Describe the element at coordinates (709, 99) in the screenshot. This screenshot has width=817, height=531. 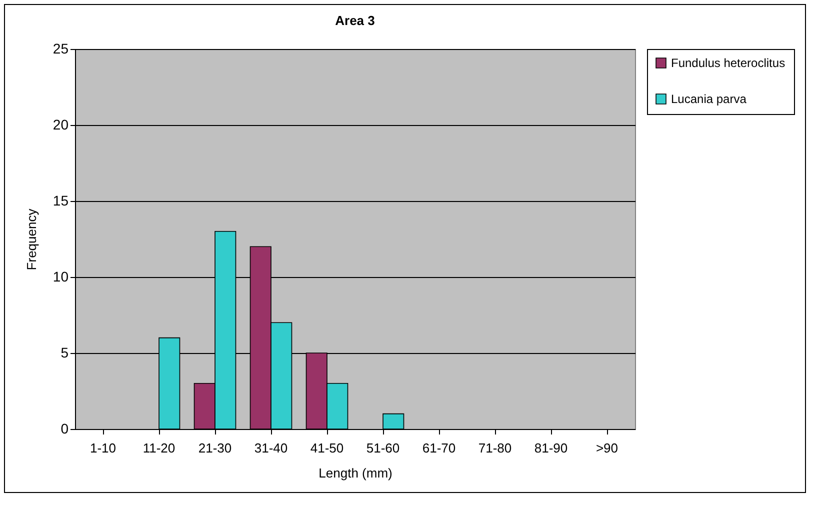
I see `legend-label: Lucania parva` at that location.